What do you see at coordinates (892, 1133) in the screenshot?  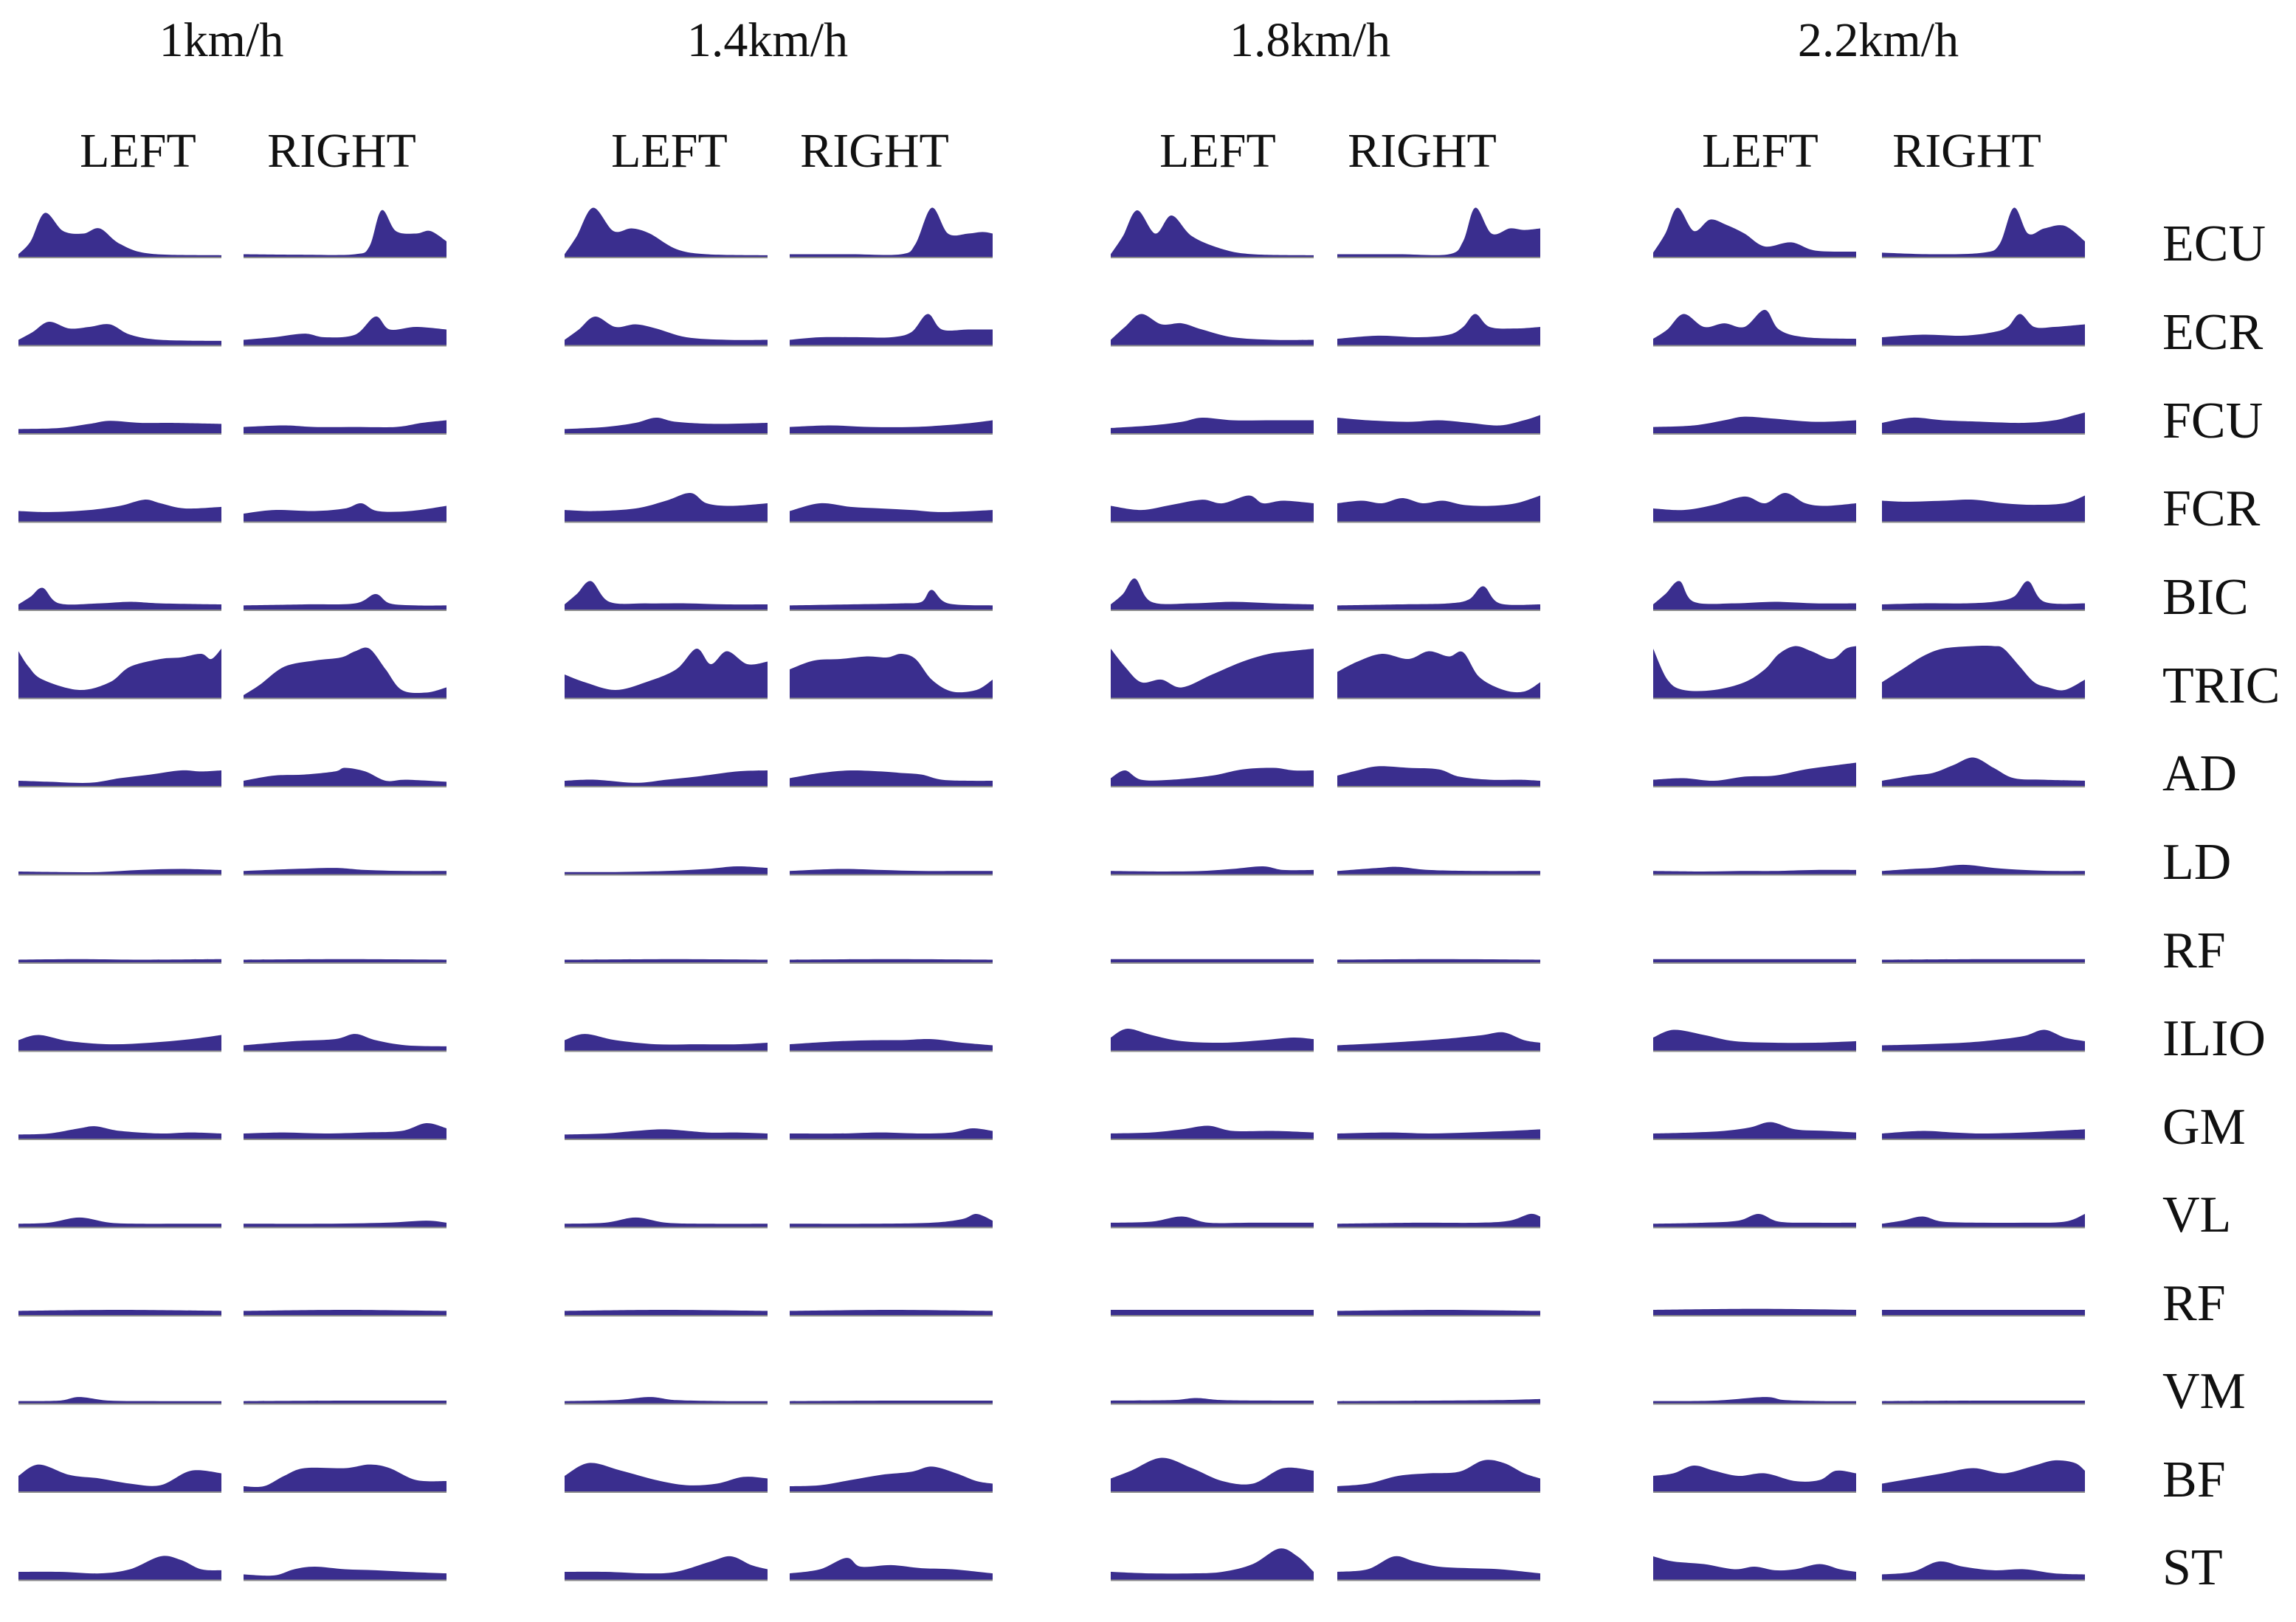 I see `envelope-1-4km-h-right-gm` at bounding box center [892, 1133].